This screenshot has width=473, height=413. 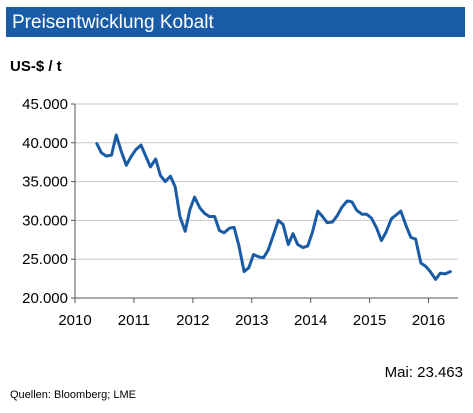 What do you see at coordinates (45, 104) in the screenshot?
I see `y-tick-label: 45.000` at bounding box center [45, 104].